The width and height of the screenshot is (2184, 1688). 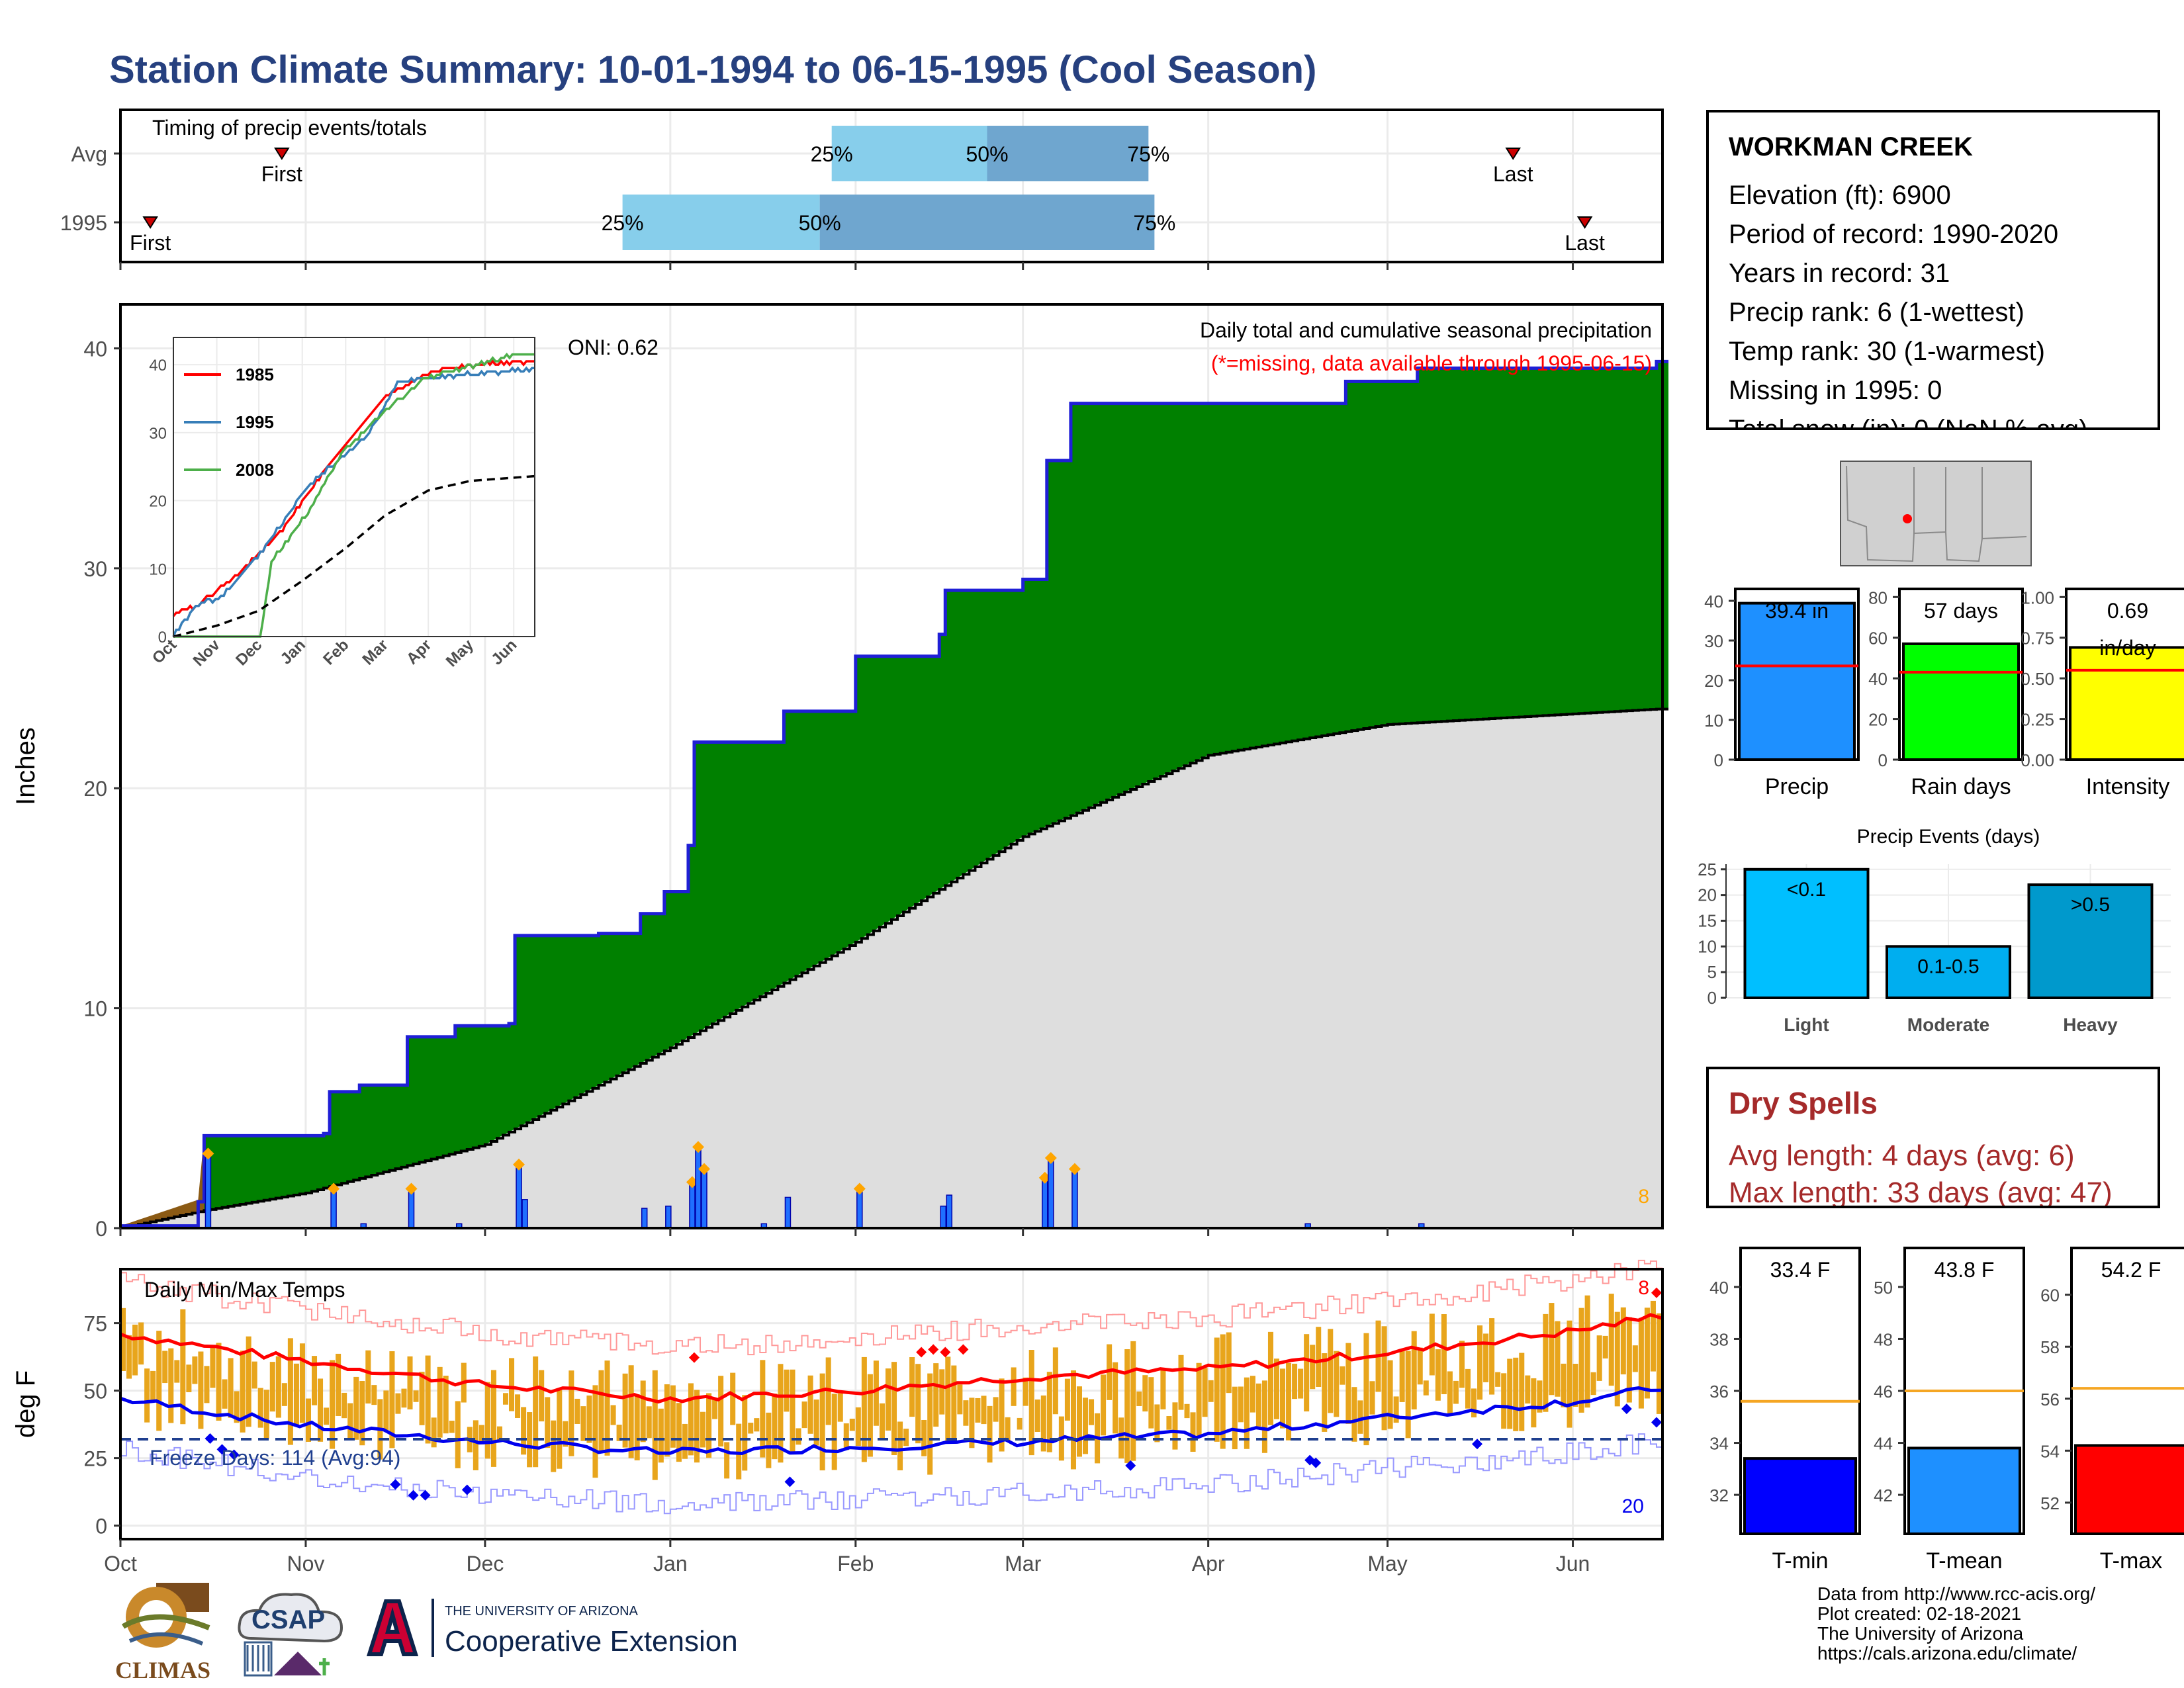 I want to click on temp-t-max-tick-label: 54, so click(x=2050, y=1451).